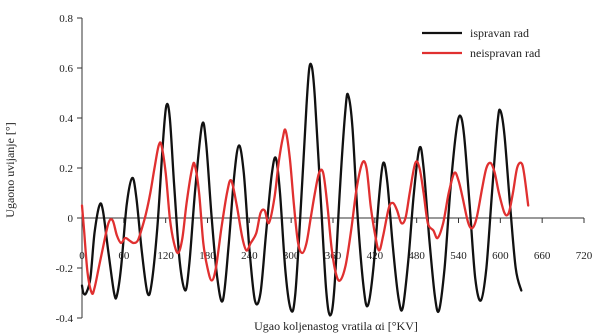 The image size is (595, 336). What do you see at coordinates (291, 256) in the screenshot?
I see `x-tick-label: 300` at bounding box center [291, 256].